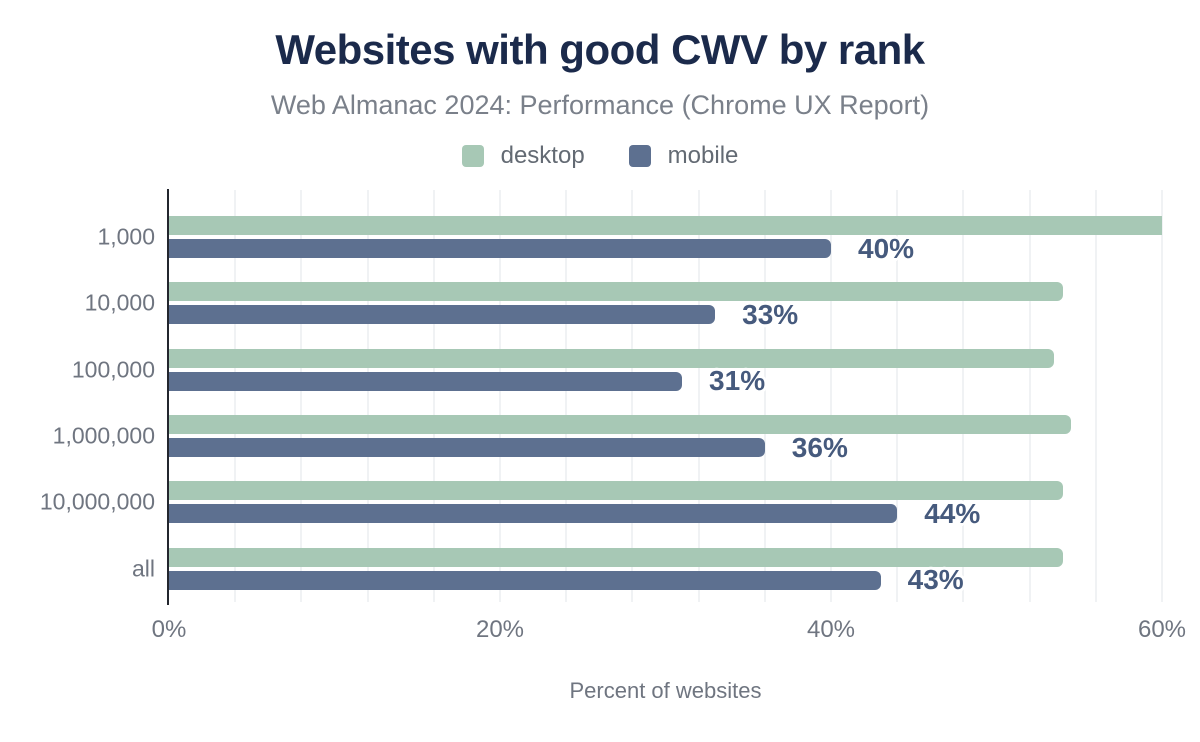 The height and width of the screenshot is (742, 1200). What do you see at coordinates (235, 396) in the screenshot?
I see `gridline-4pct` at bounding box center [235, 396].